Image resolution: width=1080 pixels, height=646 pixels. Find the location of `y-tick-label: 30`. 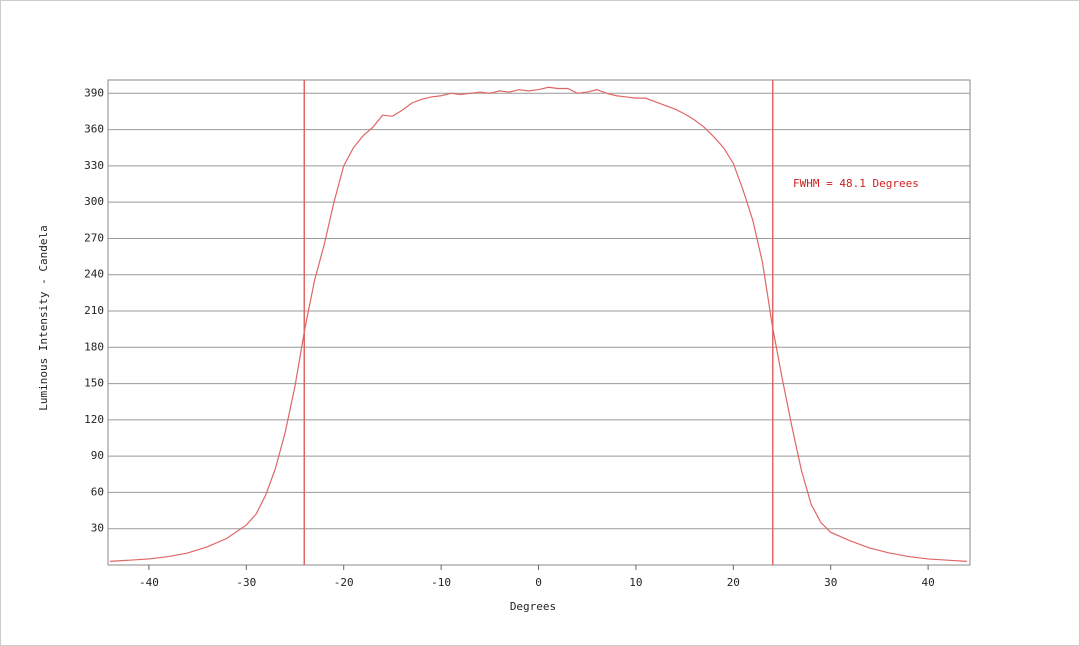

y-tick-label: 30 is located at coordinates (97, 528).